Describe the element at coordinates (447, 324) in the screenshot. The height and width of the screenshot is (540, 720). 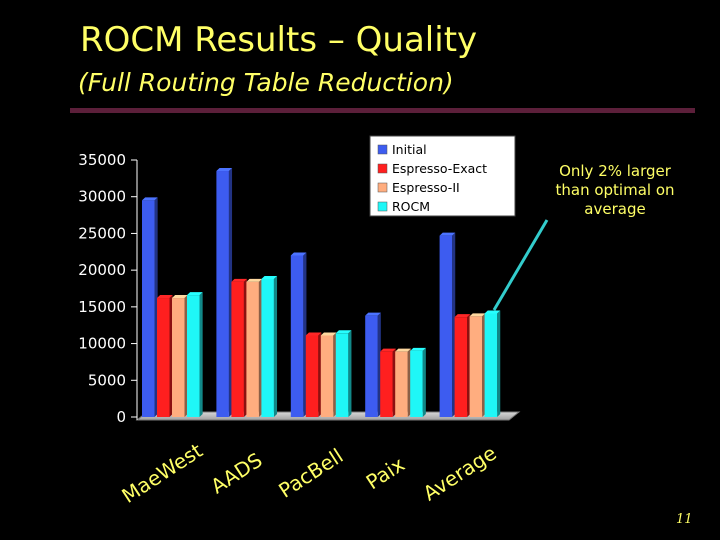
I see `bar-average-initial` at that location.